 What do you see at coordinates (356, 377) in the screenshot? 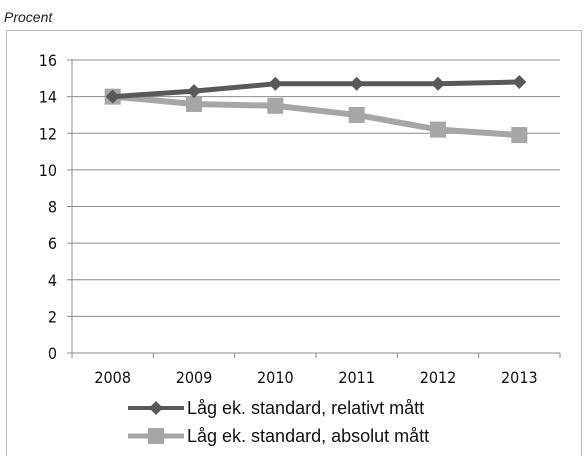
I see `x-tick-label: 2011` at bounding box center [356, 377].